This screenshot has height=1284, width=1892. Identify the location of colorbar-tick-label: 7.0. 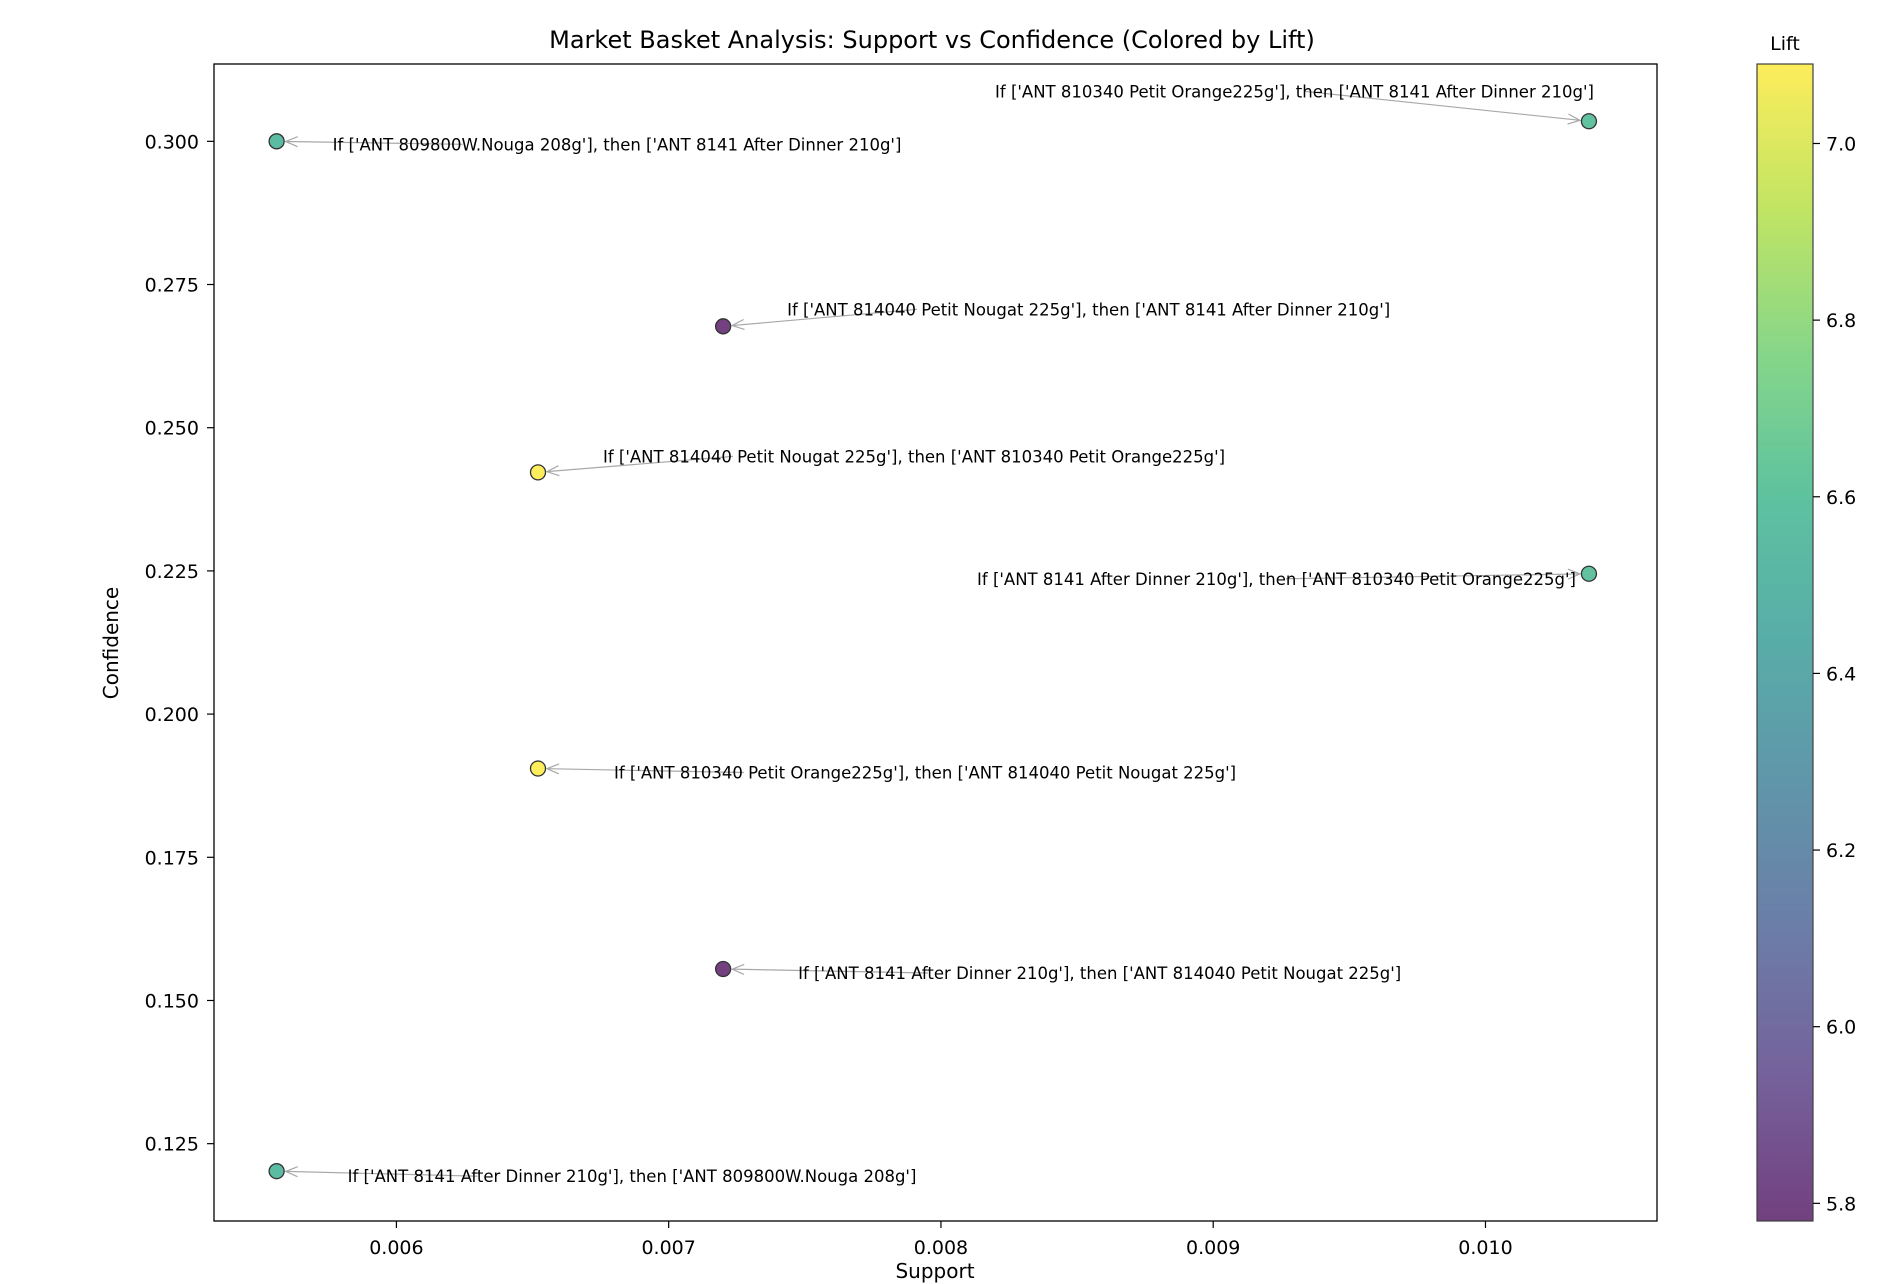
(1841, 144).